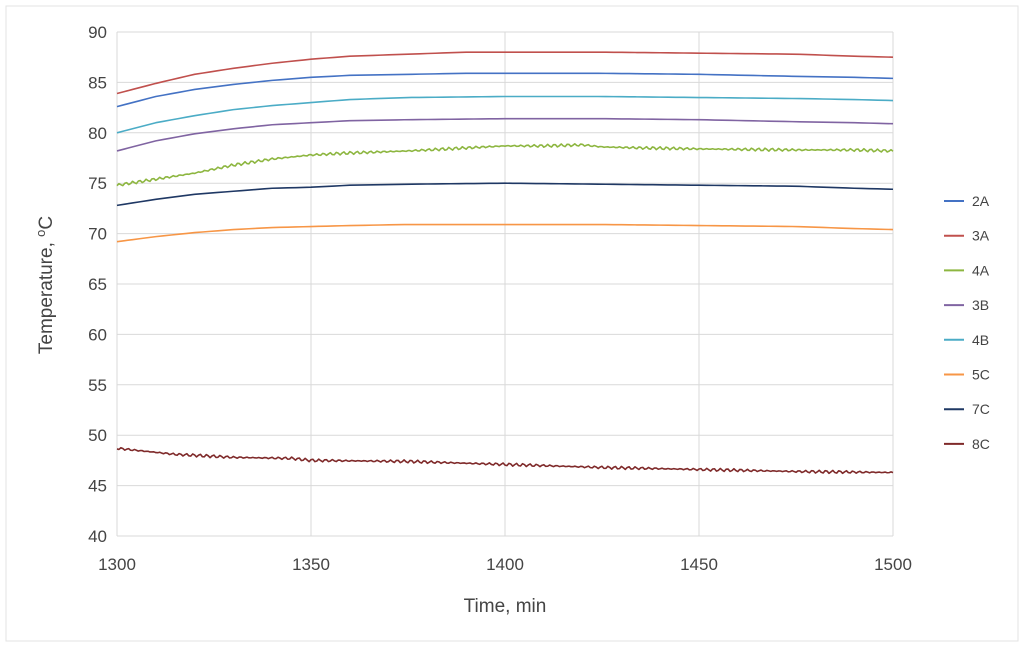  I want to click on legend-label-3a: 3A, so click(981, 236).